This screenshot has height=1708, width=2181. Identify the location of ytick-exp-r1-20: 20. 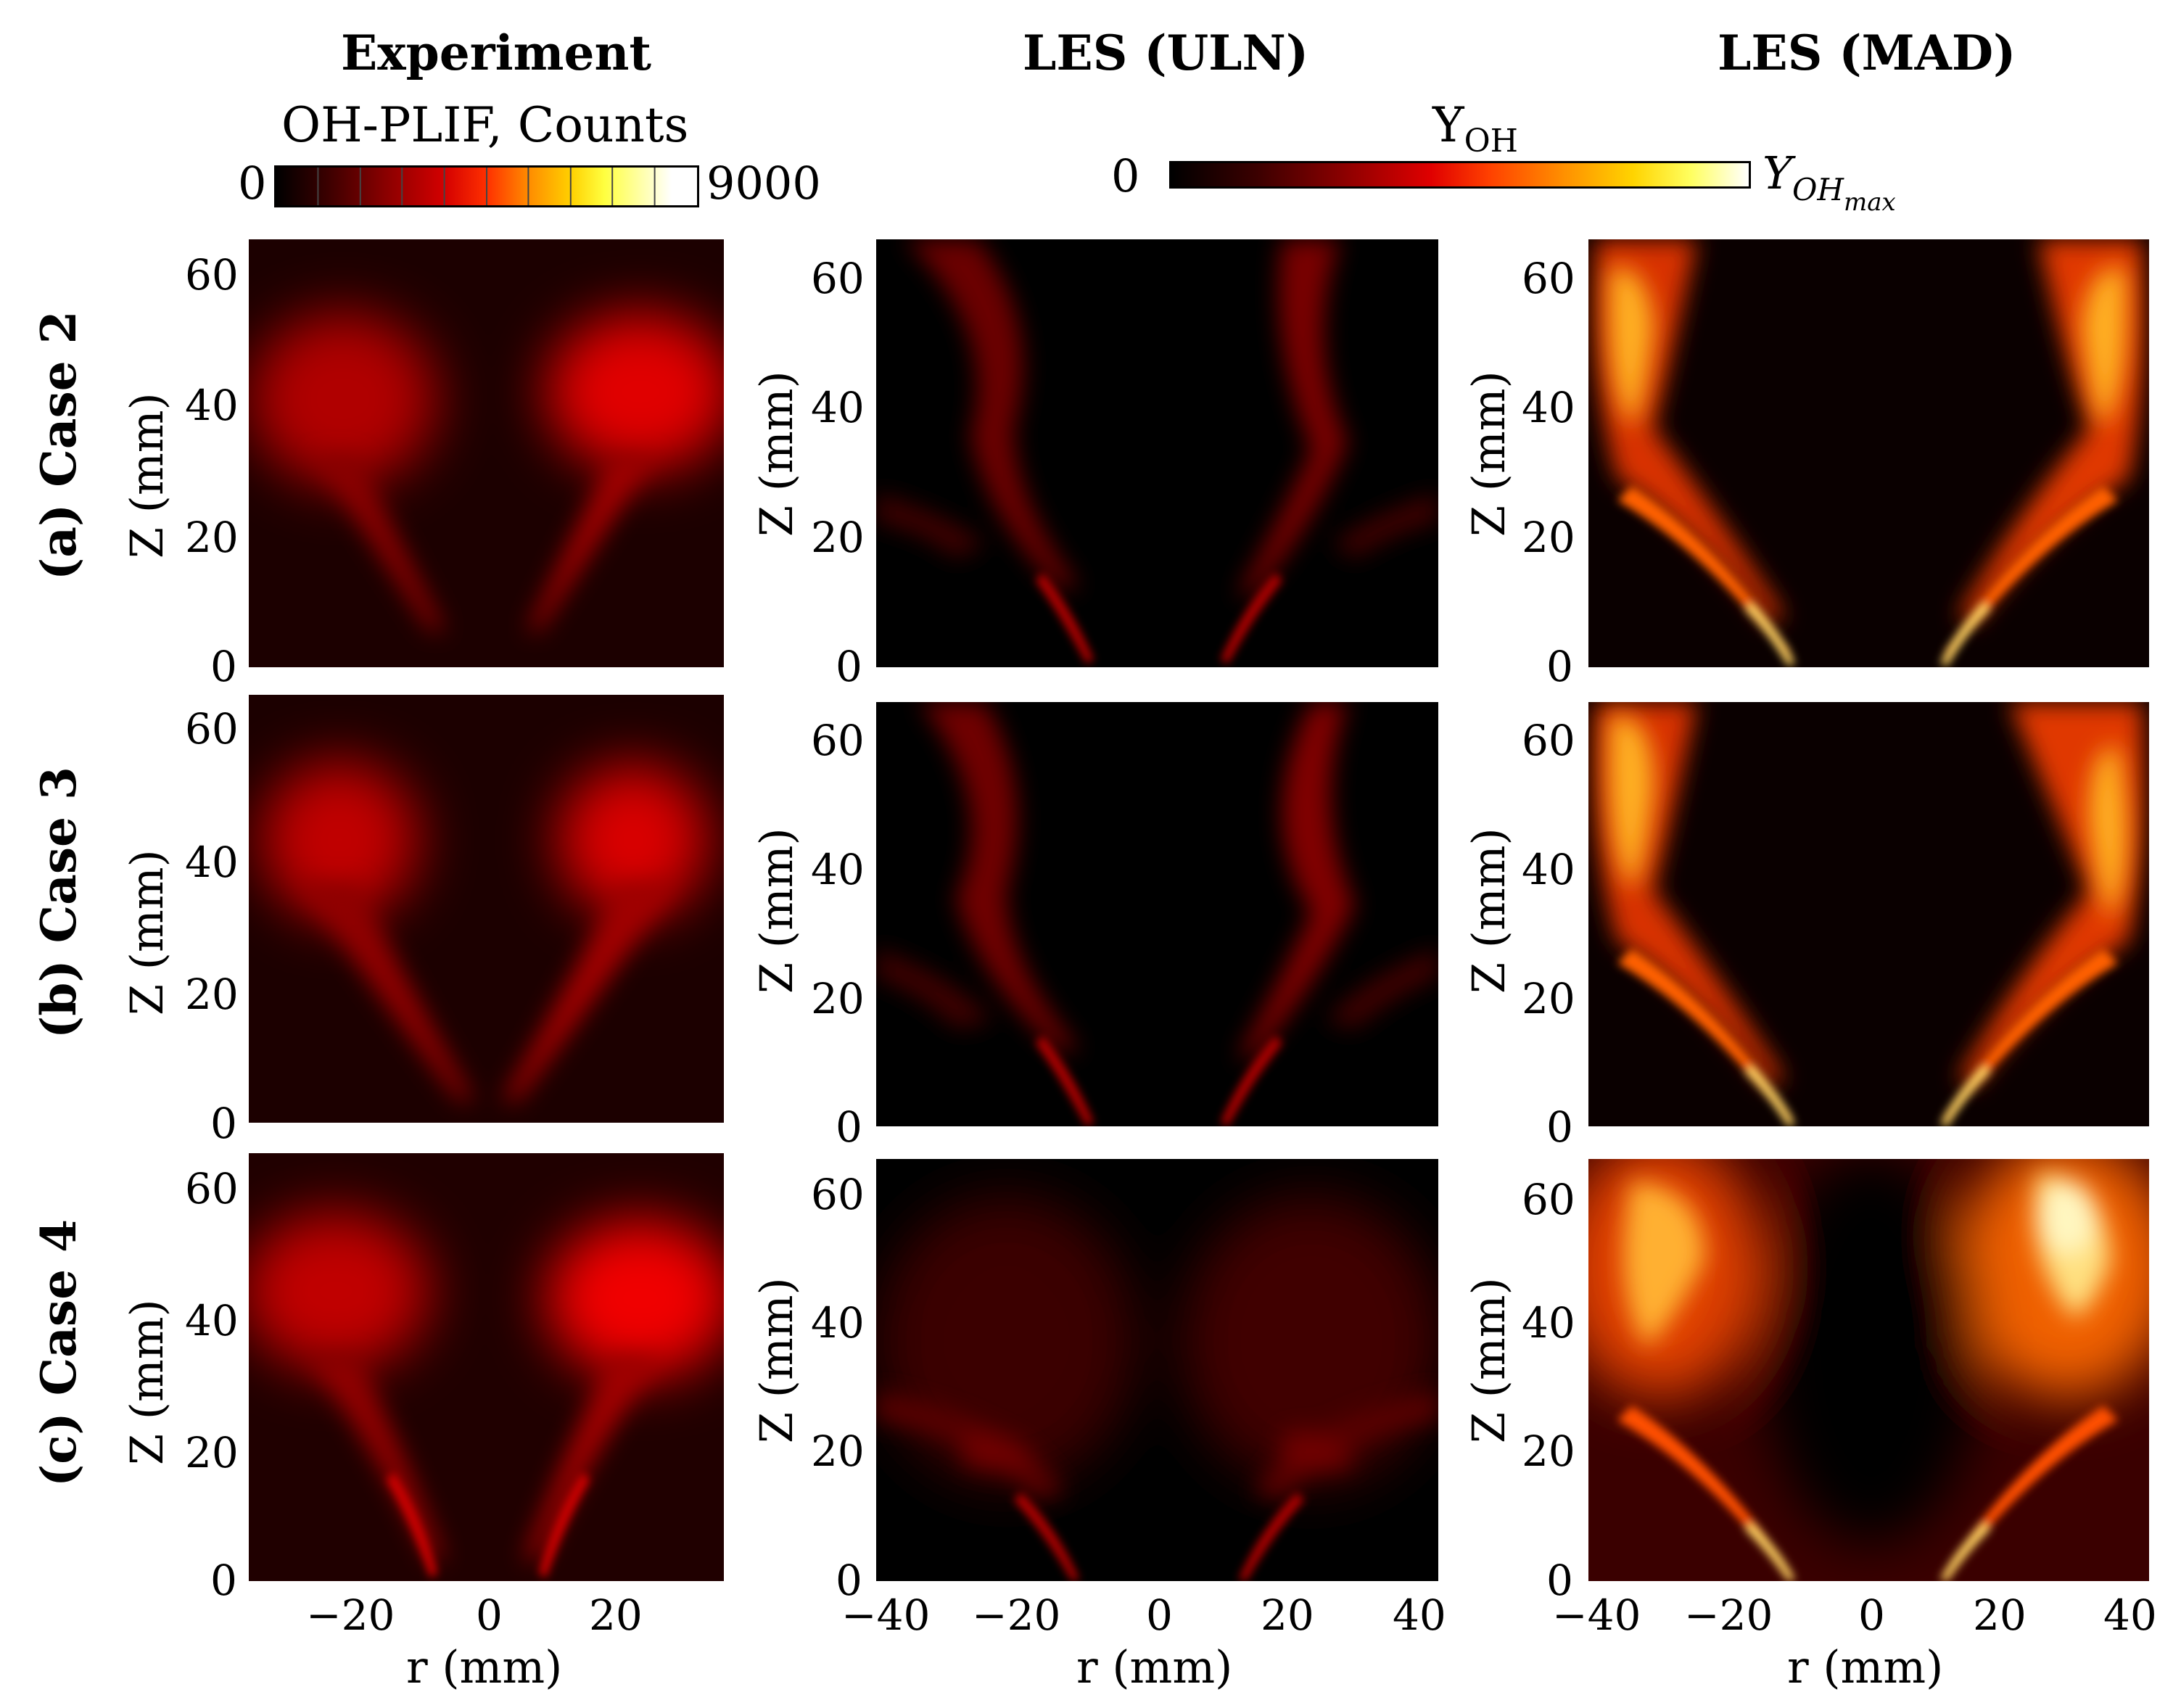
(212, 537).